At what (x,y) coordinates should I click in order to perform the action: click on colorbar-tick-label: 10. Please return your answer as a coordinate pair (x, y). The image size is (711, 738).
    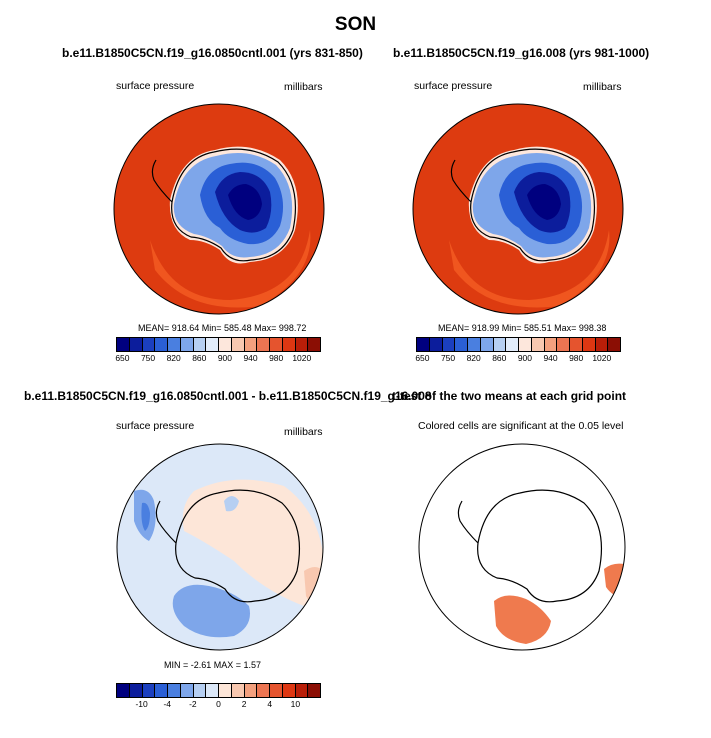
    Looking at the image, I should click on (295, 704).